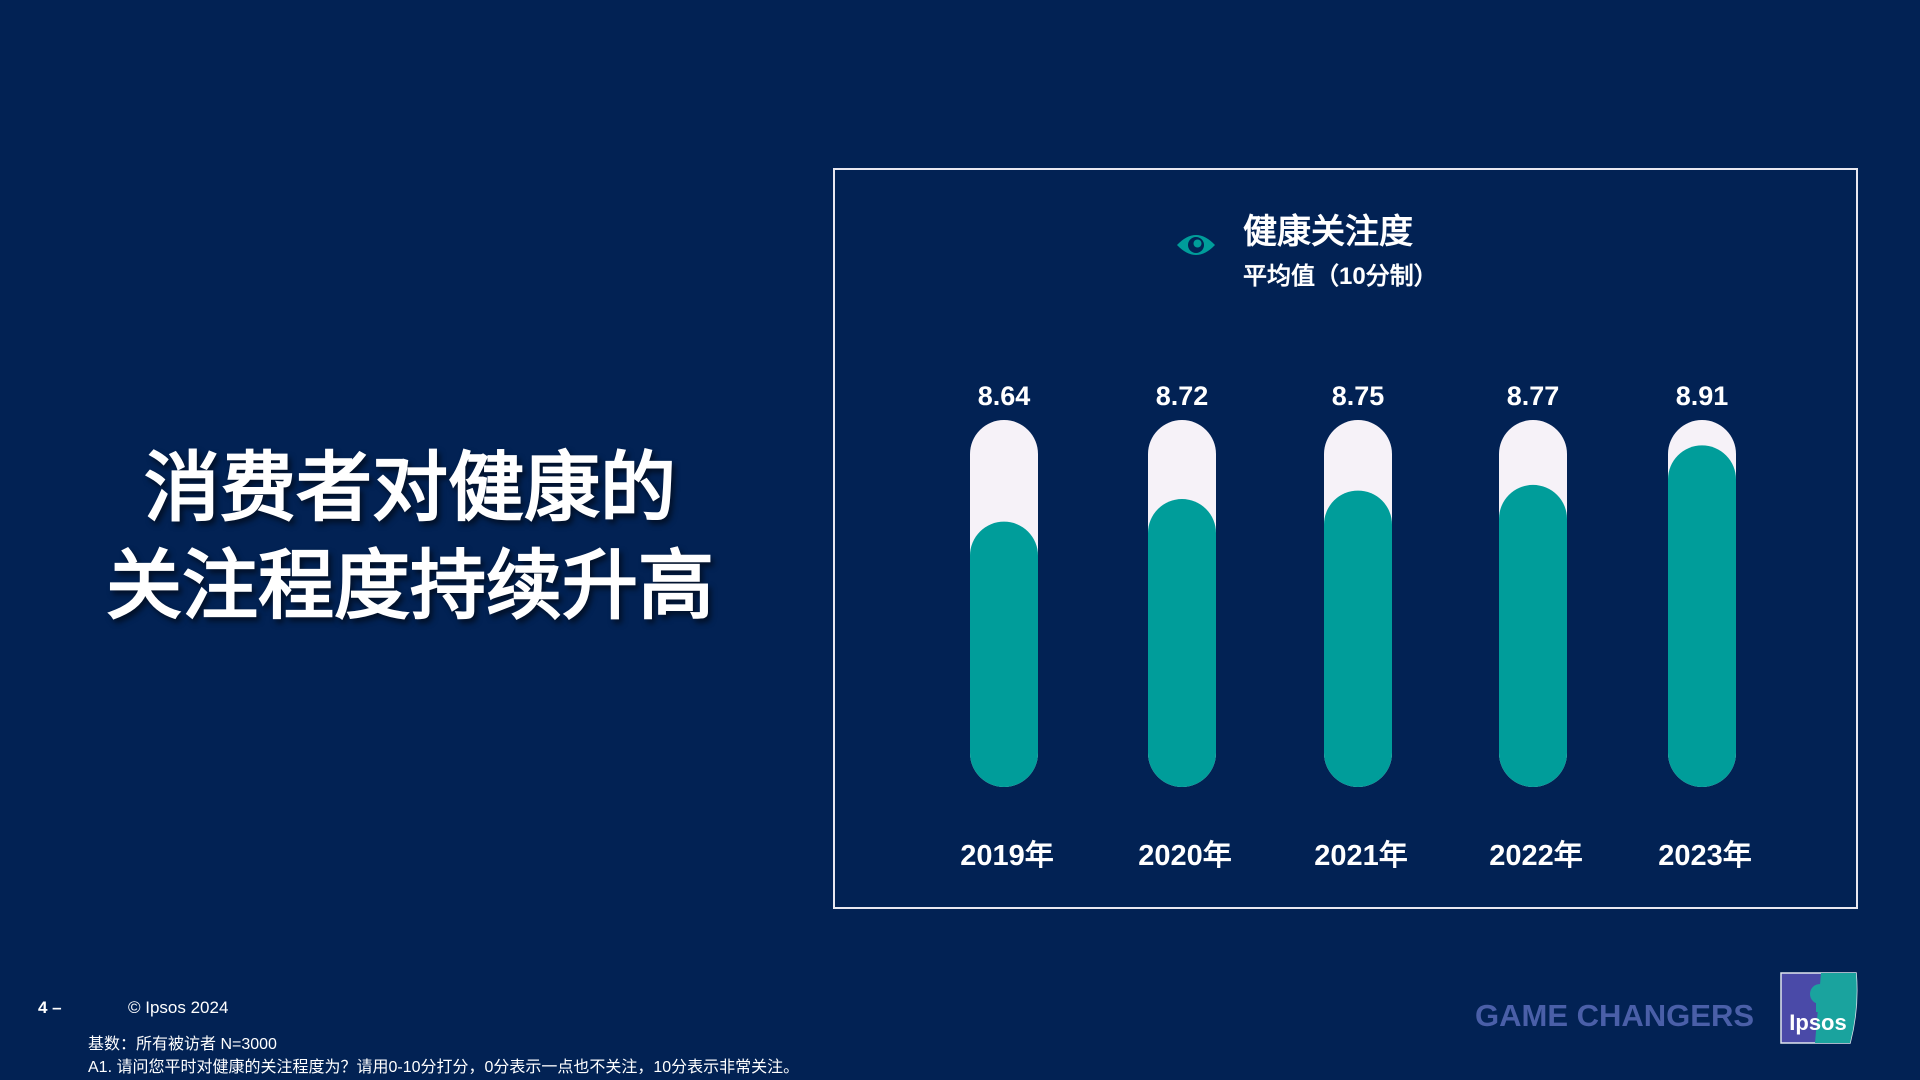 This screenshot has height=1080, width=1920. What do you see at coordinates (178, 1007) in the screenshot?
I see `copyright: © Ipsos 2024` at bounding box center [178, 1007].